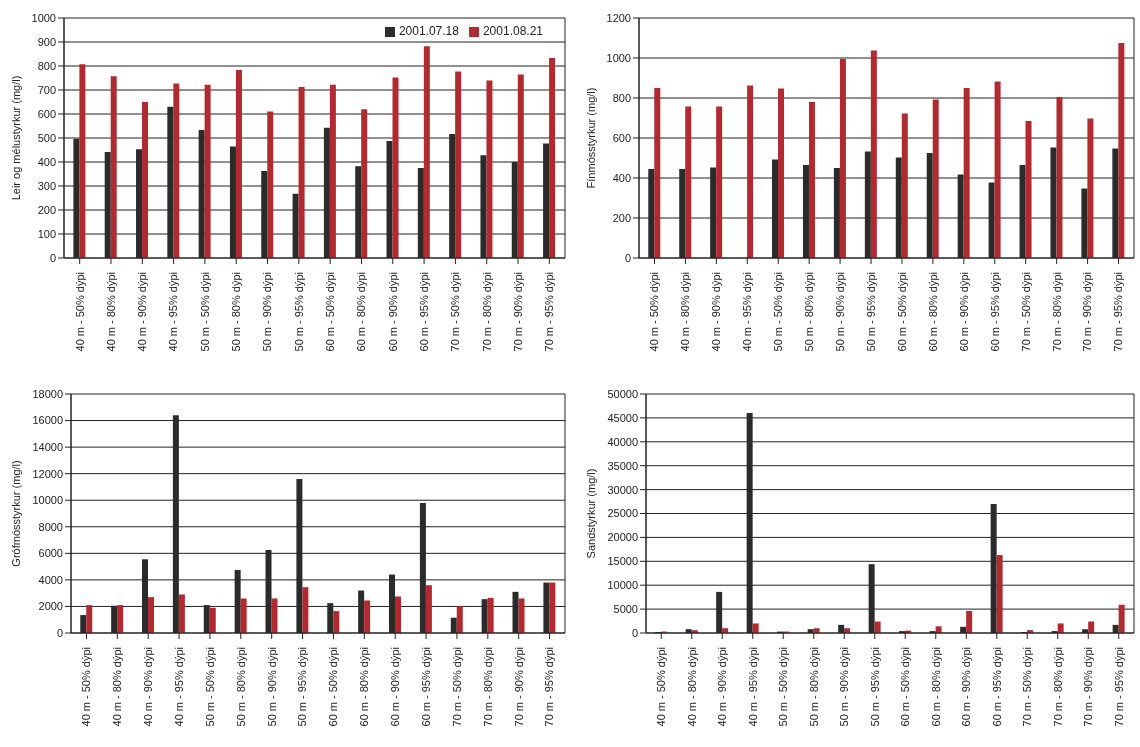 The height and width of the screenshot is (747, 1140). Describe the element at coordinates (50, 526) in the screenshot. I see `y-tick-label: 8000` at that location.